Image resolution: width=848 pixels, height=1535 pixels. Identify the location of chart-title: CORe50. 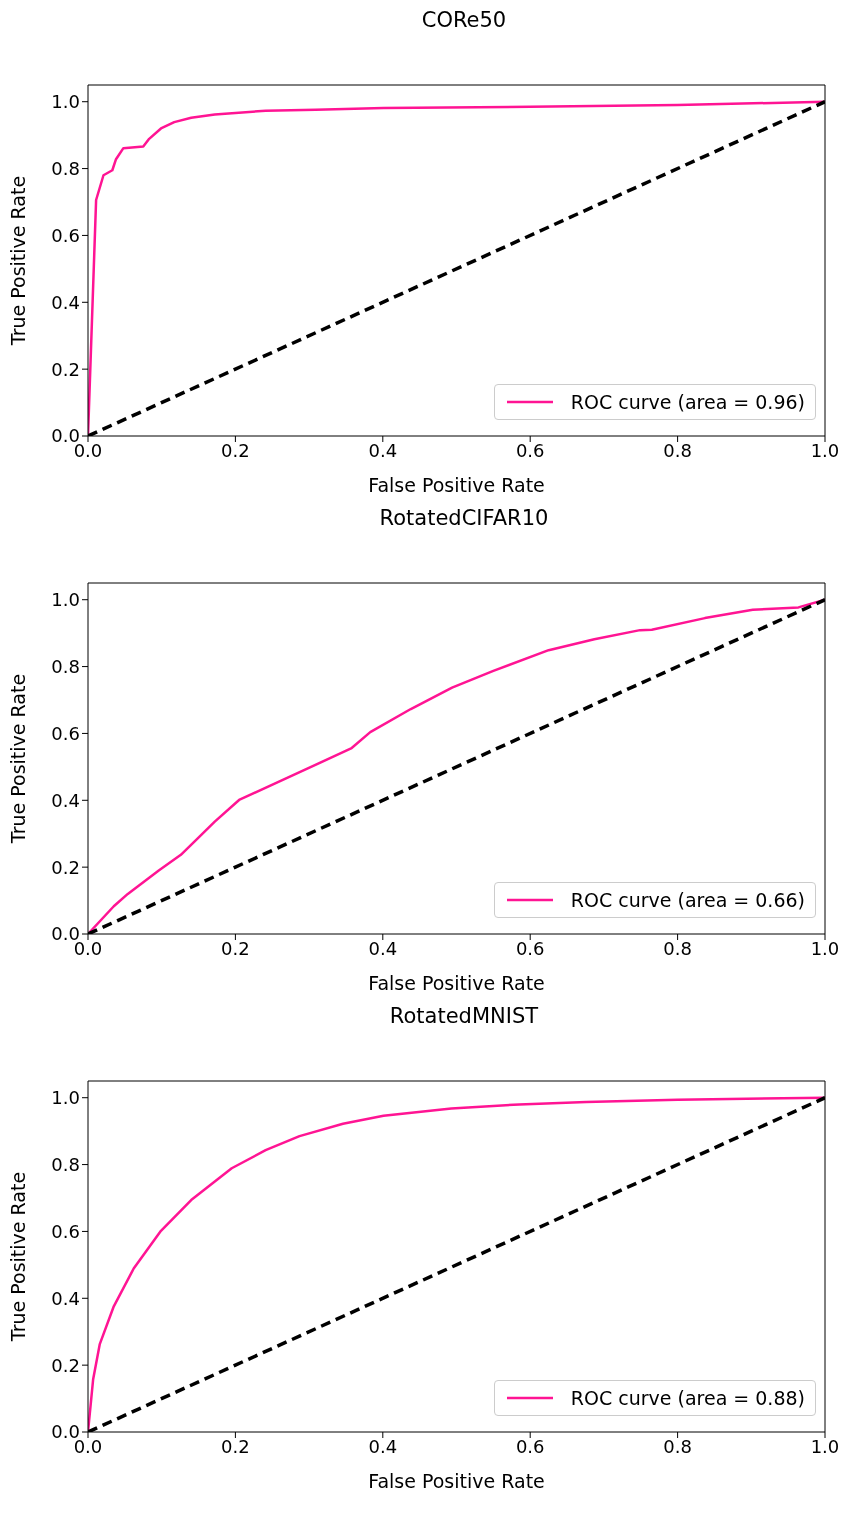
(464, 21).